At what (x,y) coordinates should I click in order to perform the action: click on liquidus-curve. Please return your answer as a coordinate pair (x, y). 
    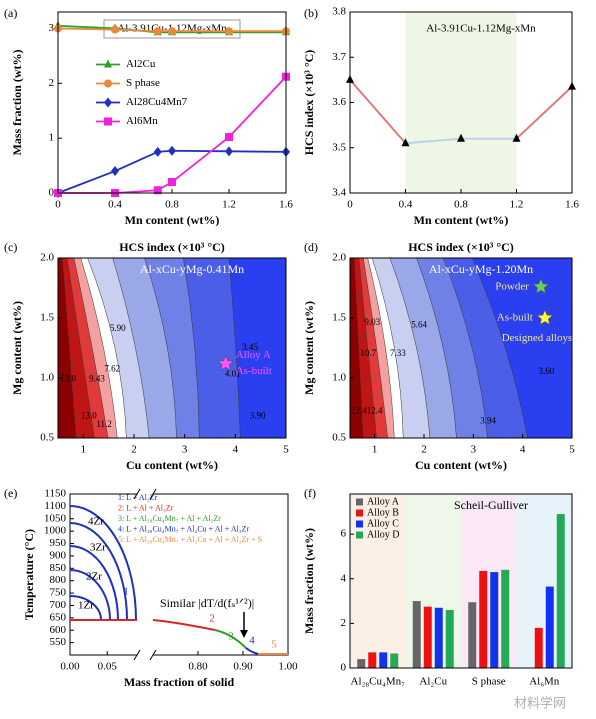
    Looking at the image, I should click on (90, 595).